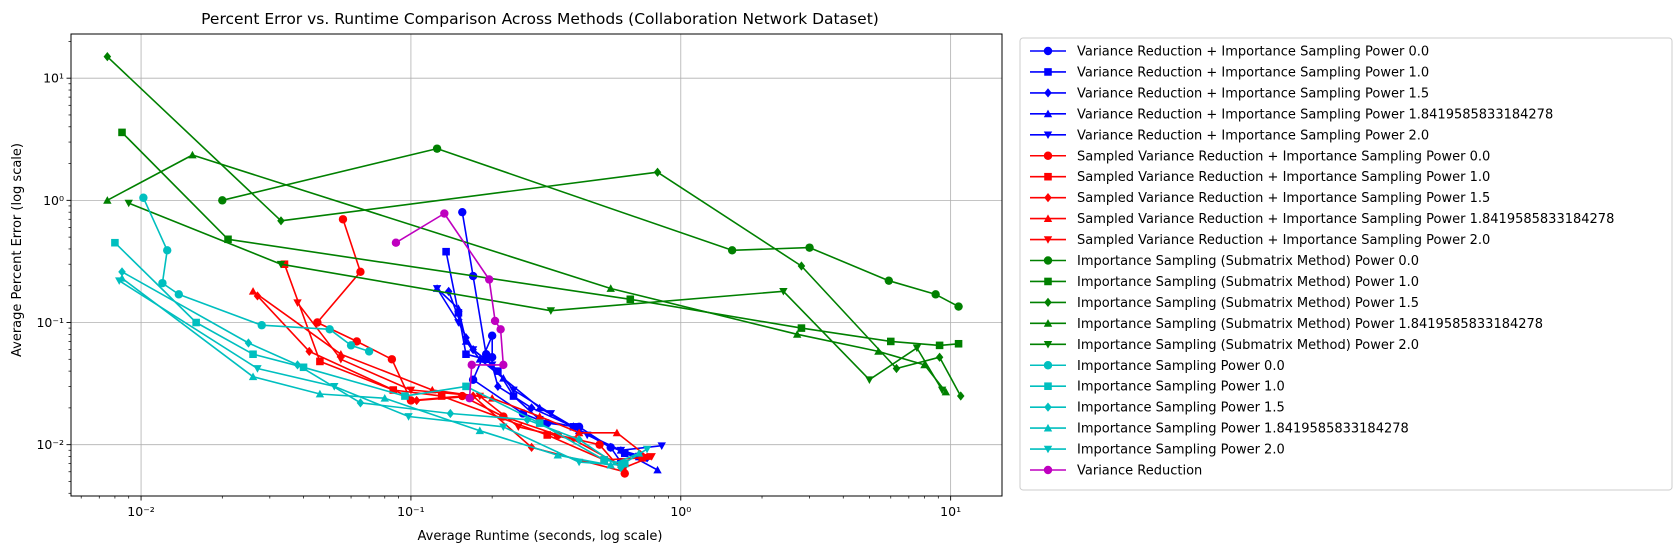 Image resolution: width=1680 pixels, height=556 pixels. I want to click on legend-entry-19: Importance Sampling Power 2.0, so click(1157, 450).